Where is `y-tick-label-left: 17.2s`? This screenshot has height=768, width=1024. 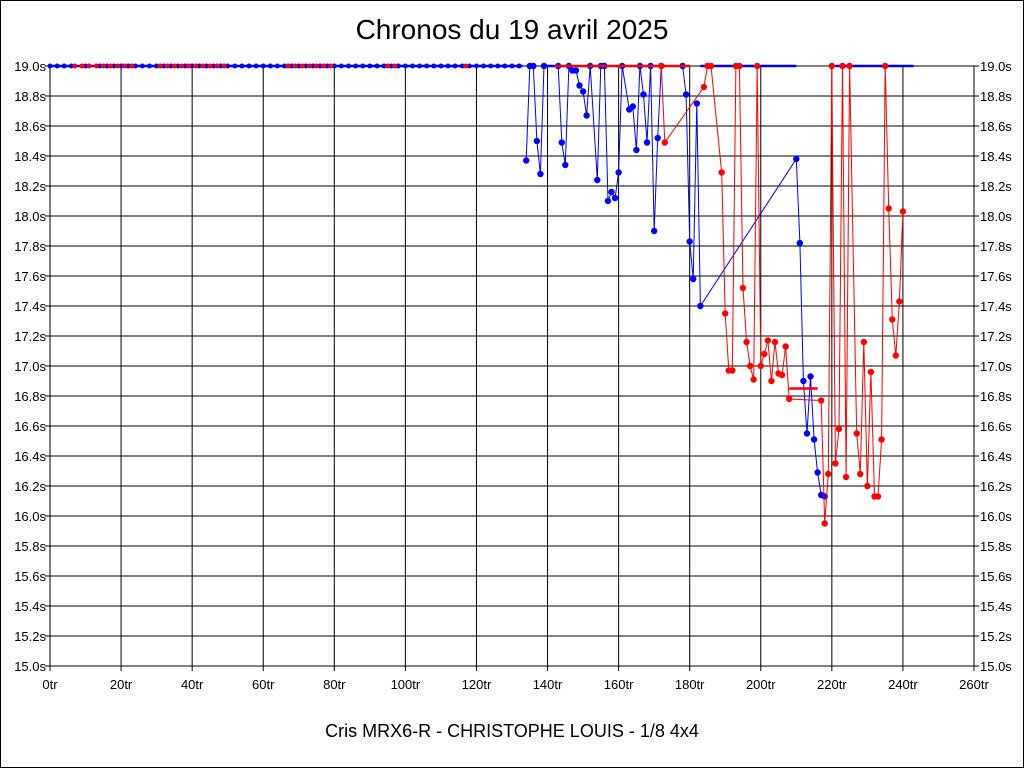 y-tick-label-left: 17.2s is located at coordinates (30, 336).